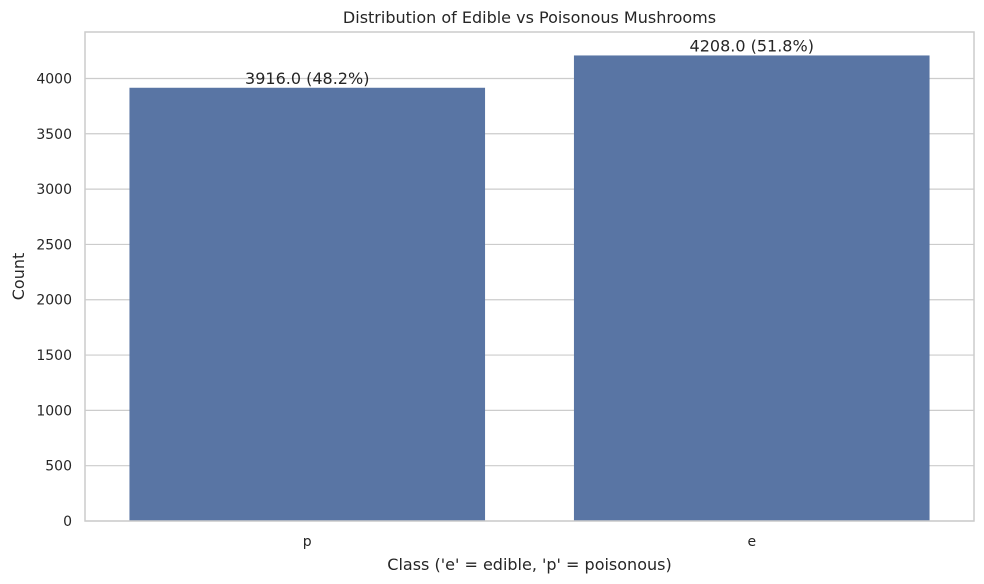 This screenshot has width=984, height=584. What do you see at coordinates (54, 245) in the screenshot?
I see `y-tick-label: 2500` at bounding box center [54, 245].